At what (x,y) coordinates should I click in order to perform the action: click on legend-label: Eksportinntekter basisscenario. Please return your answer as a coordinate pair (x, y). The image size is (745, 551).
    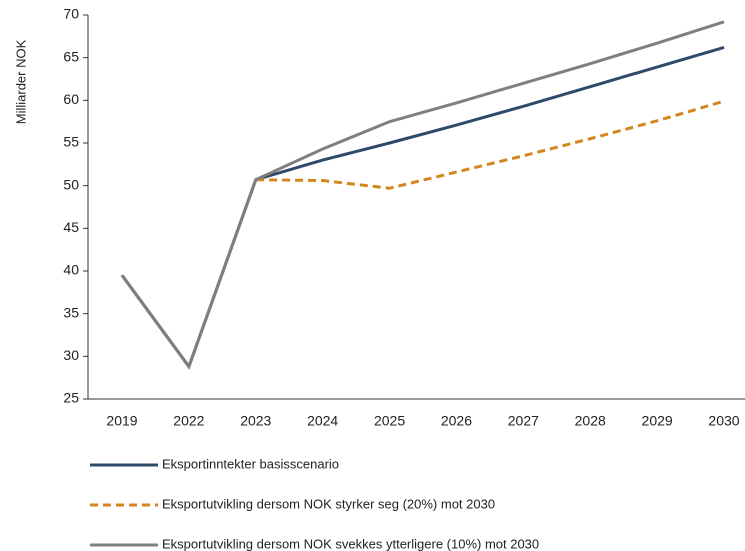
    Looking at the image, I should click on (250, 463).